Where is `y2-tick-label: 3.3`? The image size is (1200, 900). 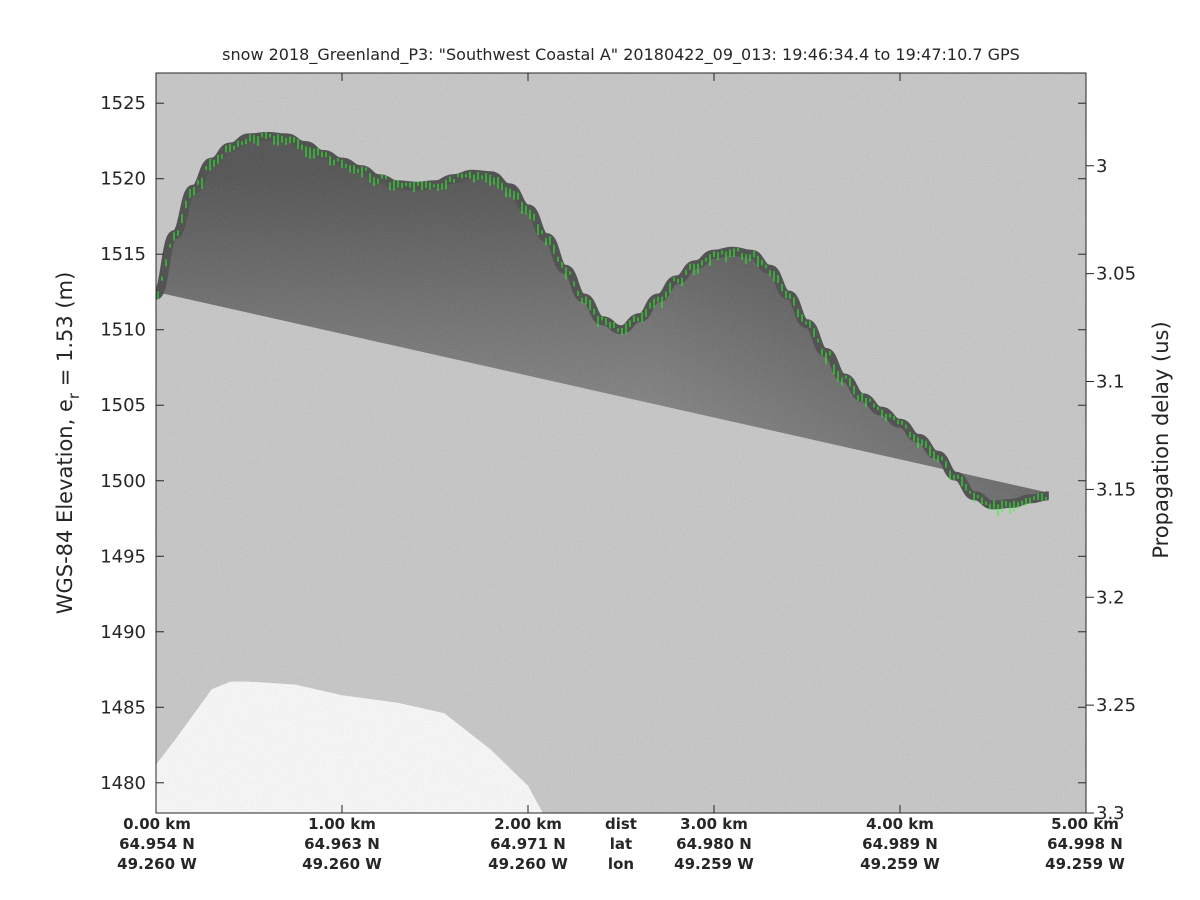
y2-tick-label: 3.3 is located at coordinates (1110, 813).